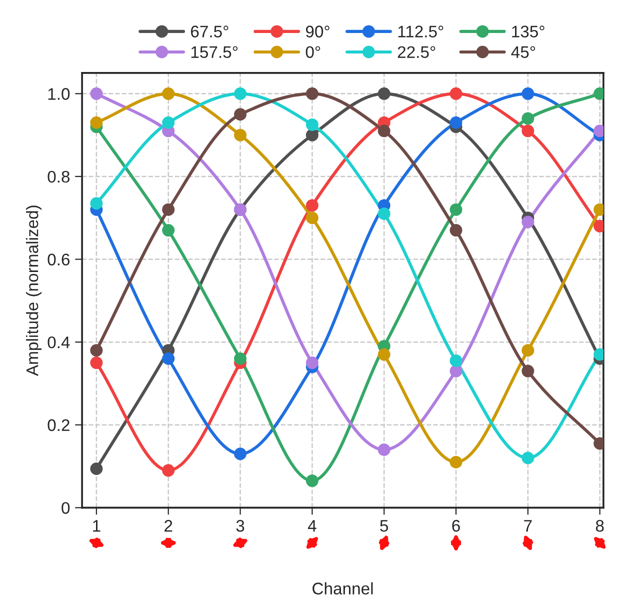  What do you see at coordinates (312, 526) in the screenshot?
I see `x-tick-label: 4` at bounding box center [312, 526].